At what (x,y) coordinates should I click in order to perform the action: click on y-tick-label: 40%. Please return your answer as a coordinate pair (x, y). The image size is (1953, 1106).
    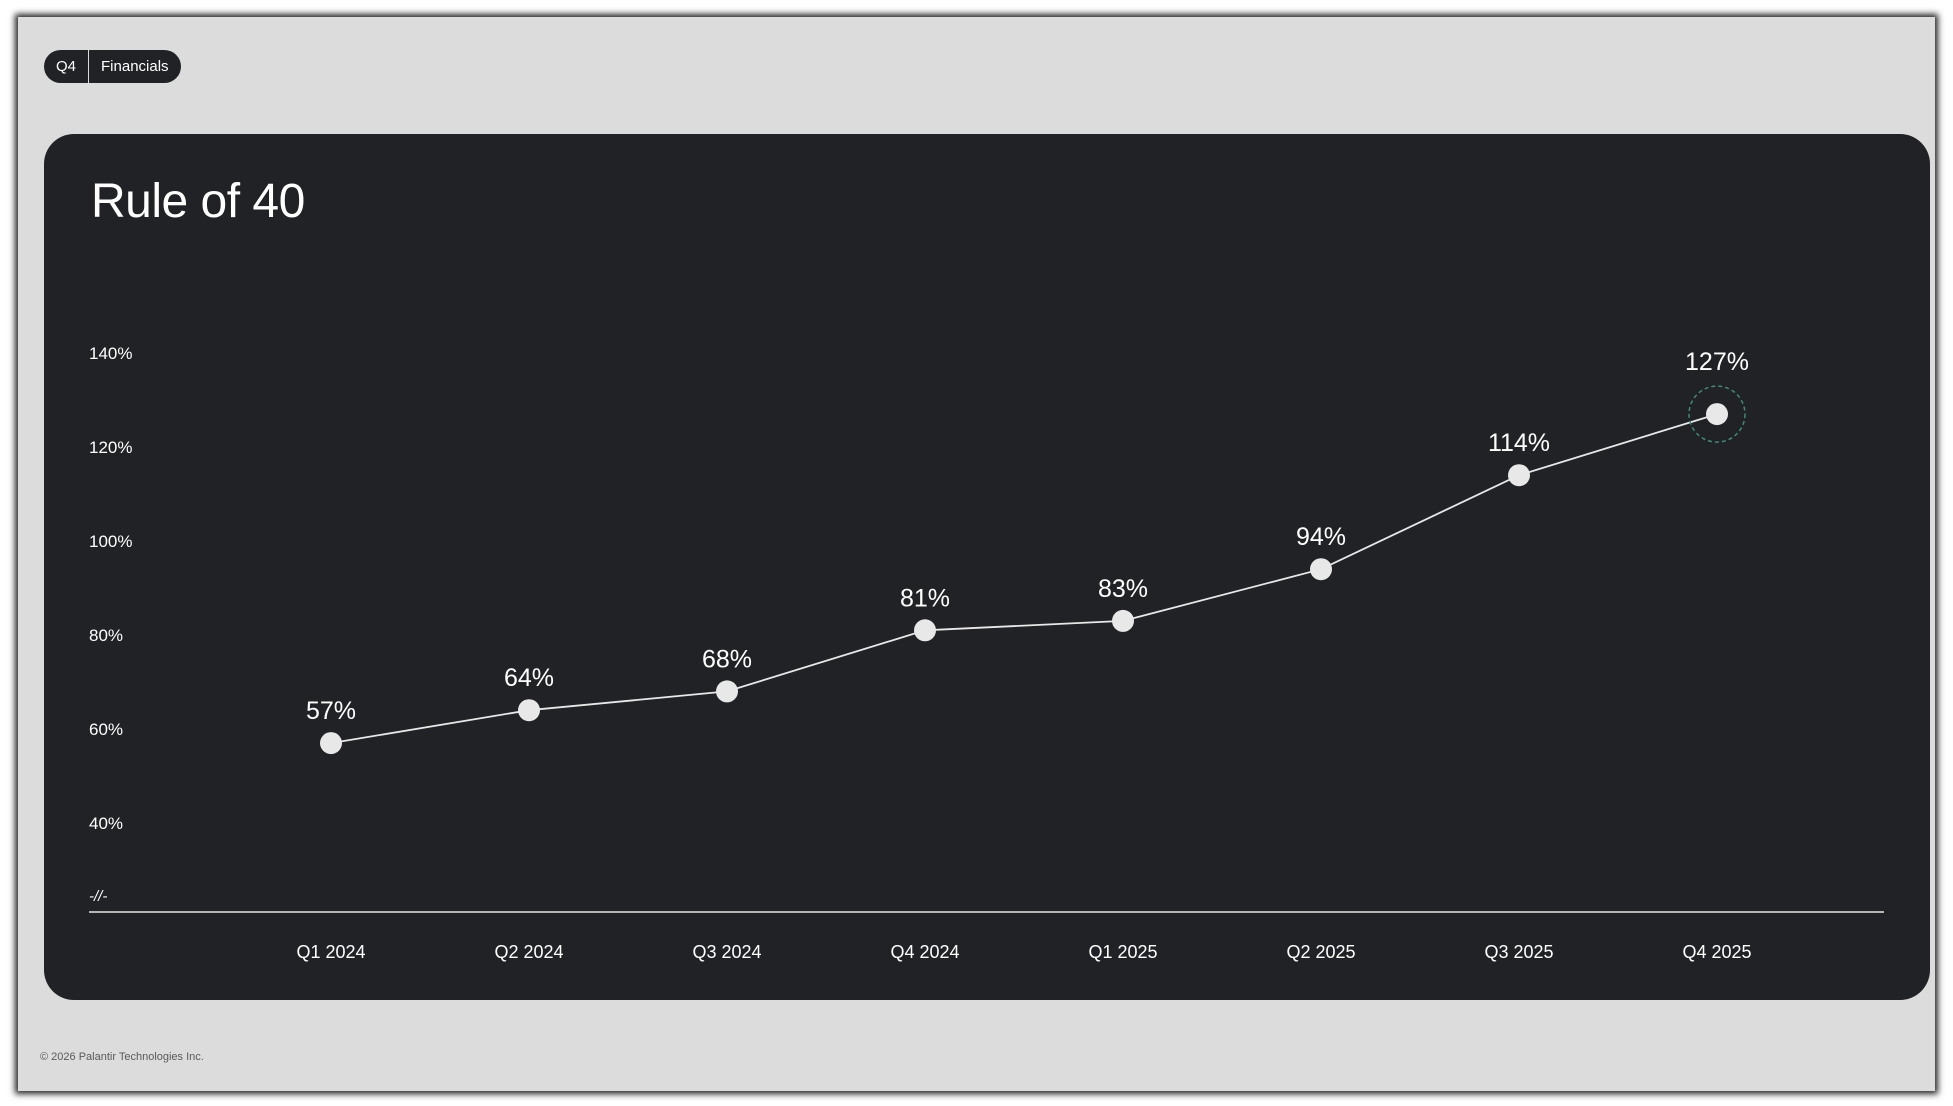
    Looking at the image, I should click on (106, 823).